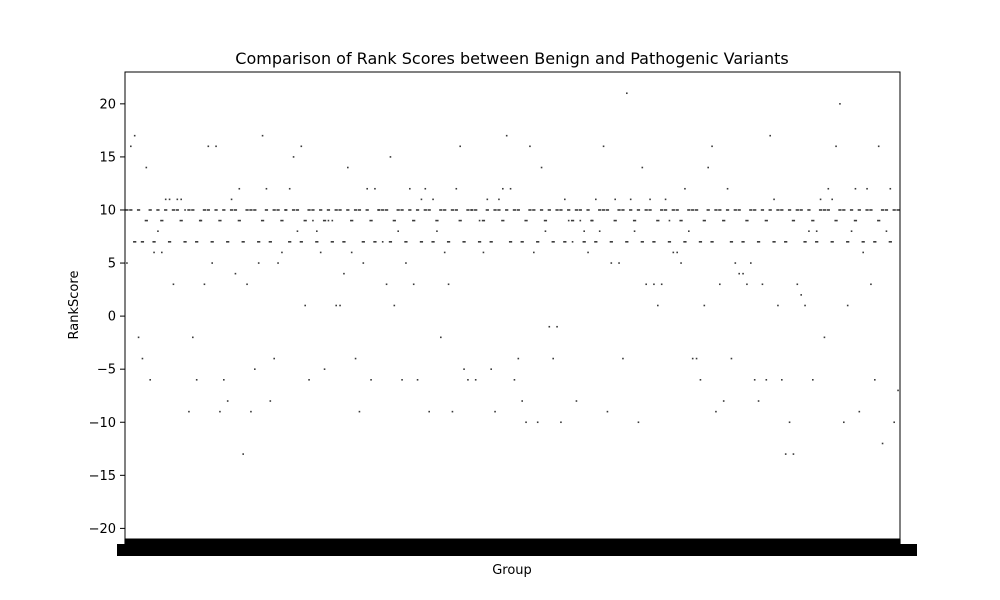  What do you see at coordinates (512, 570) in the screenshot?
I see `x-axis-label: Group` at bounding box center [512, 570].